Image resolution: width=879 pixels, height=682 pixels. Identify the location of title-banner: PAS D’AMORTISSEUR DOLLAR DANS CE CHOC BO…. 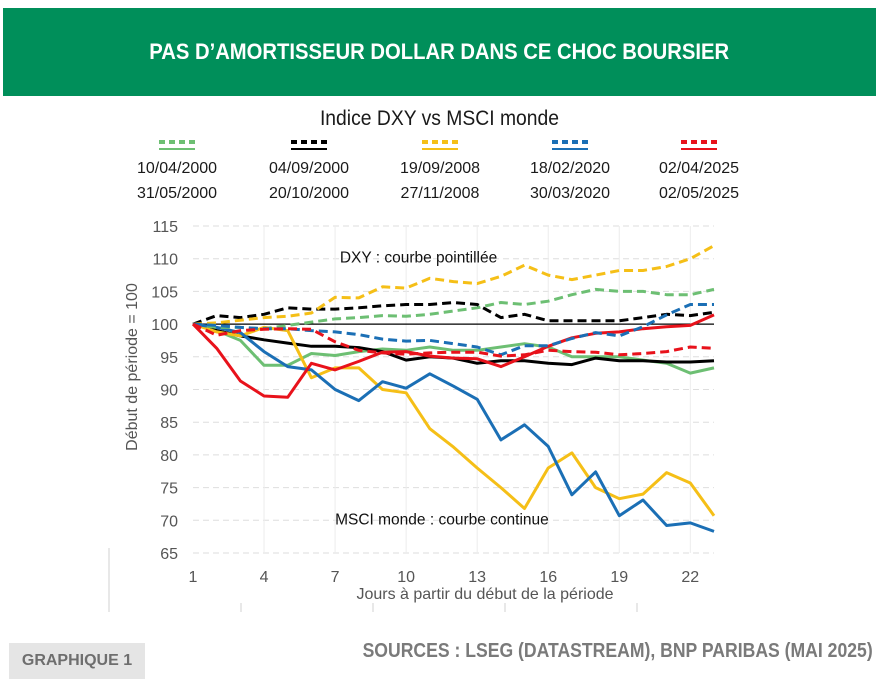
(439, 52).